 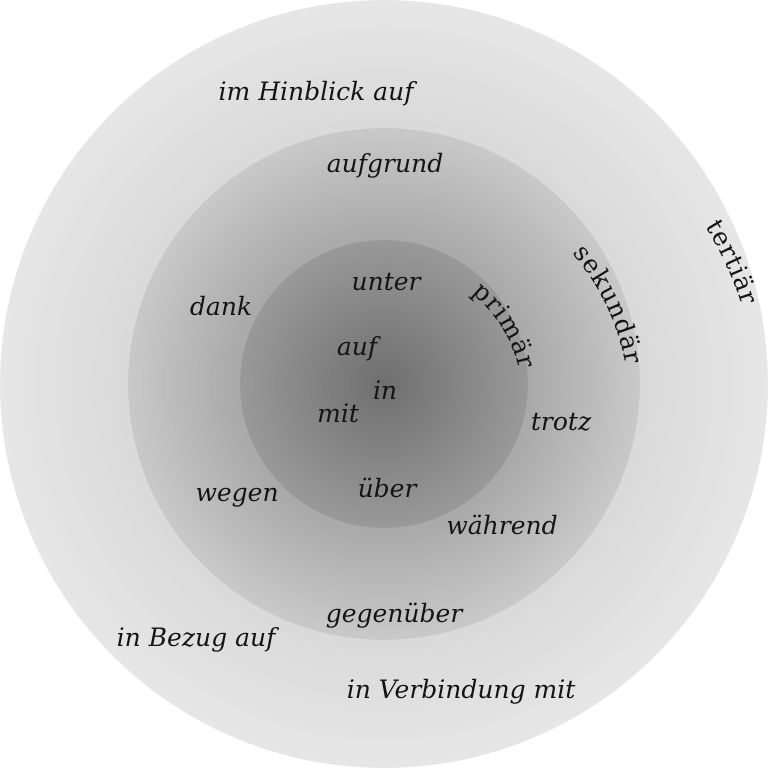 I want to click on secondary-word: trotz, so click(x=561, y=421).